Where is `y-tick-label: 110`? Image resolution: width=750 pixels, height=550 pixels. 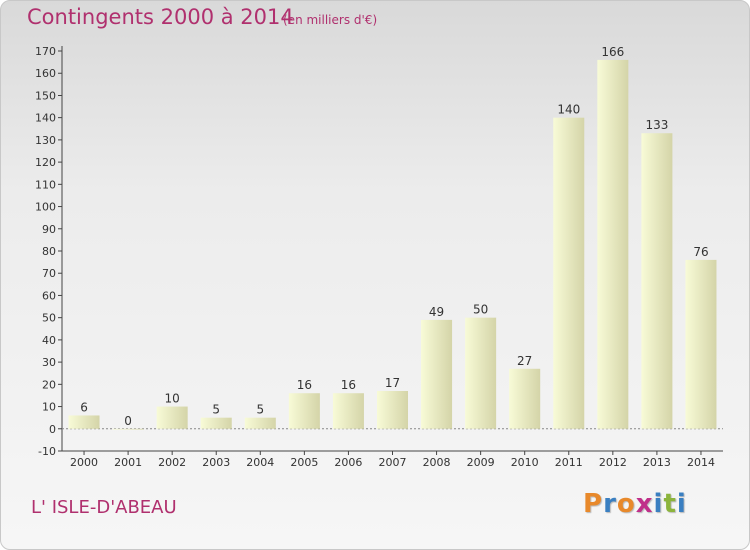 y-tick-label: 110 is located at coordinates (45, 184).